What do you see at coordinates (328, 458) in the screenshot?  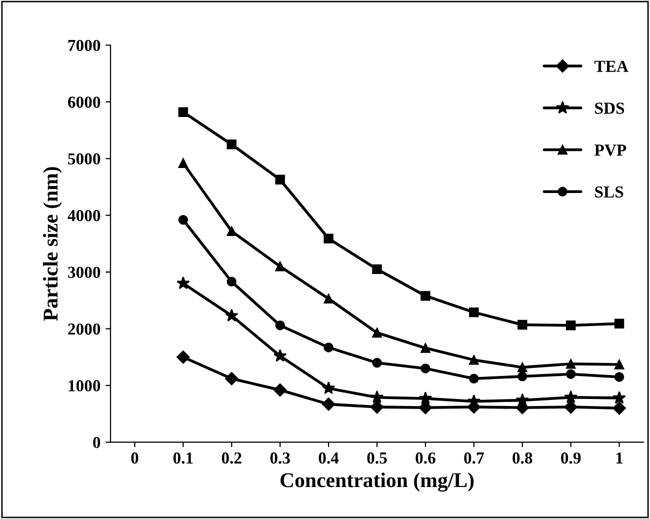 I see `x-tick-label: 0.4` at bounding box center [328, 458].